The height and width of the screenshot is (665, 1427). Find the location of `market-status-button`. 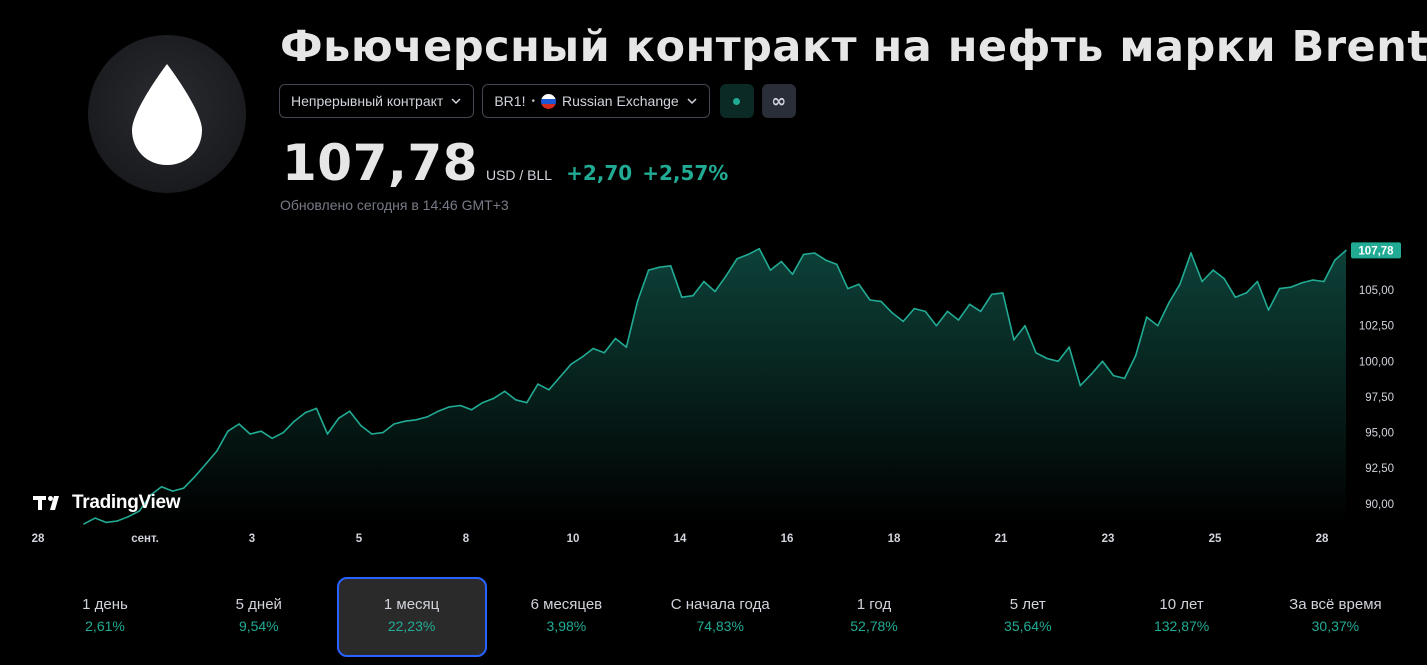

market-status-button is located at coordinates (736, 101).